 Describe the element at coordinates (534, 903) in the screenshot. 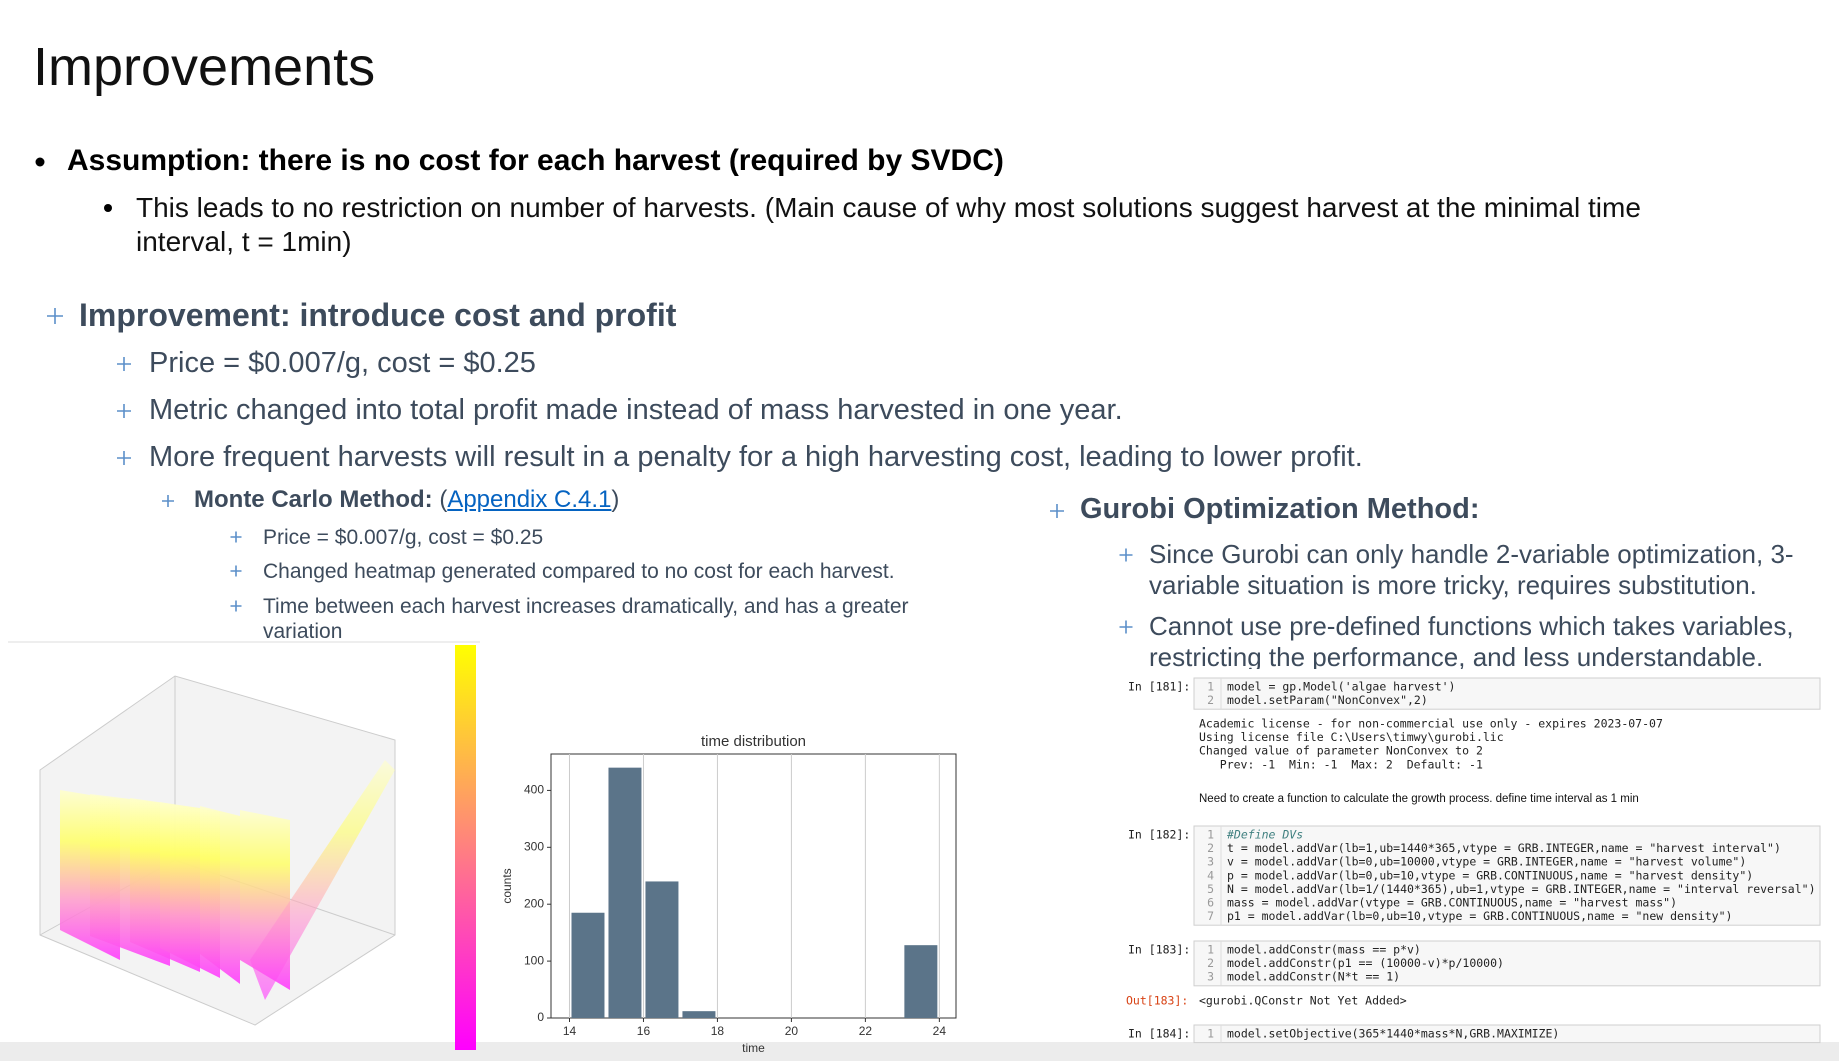

I see `y-tick-label: 200` at that location.